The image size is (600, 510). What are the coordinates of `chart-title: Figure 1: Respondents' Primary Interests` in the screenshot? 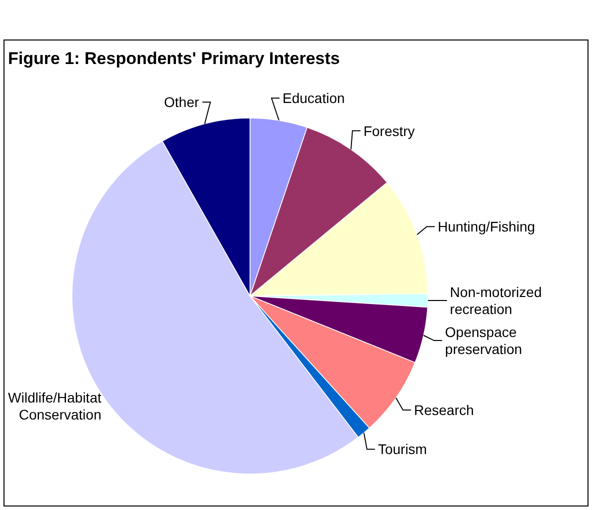 It's located at (174, 58).